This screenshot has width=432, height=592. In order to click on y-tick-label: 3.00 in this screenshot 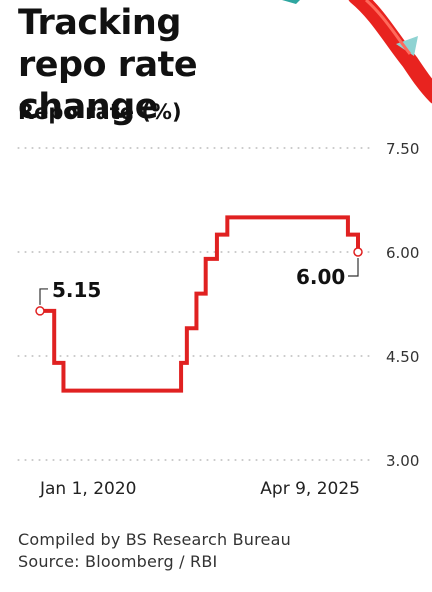, I will do `click(402, 461)`.